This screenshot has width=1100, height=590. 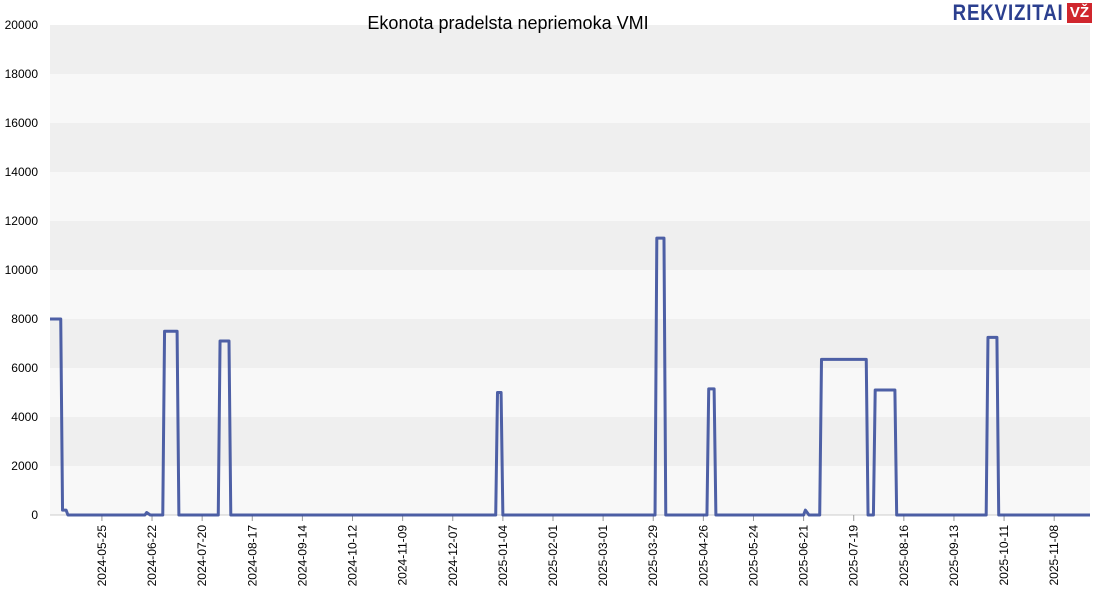 I want to click on x-tick-label: 2025-06-21, so click(x=804, y=556).